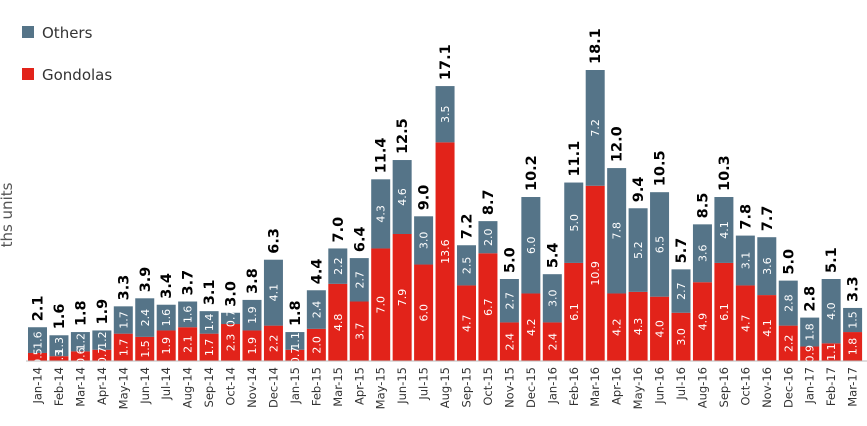 The image size is (867, 426). I want to click on bar-label-others: 1.4, so click(209, 323).